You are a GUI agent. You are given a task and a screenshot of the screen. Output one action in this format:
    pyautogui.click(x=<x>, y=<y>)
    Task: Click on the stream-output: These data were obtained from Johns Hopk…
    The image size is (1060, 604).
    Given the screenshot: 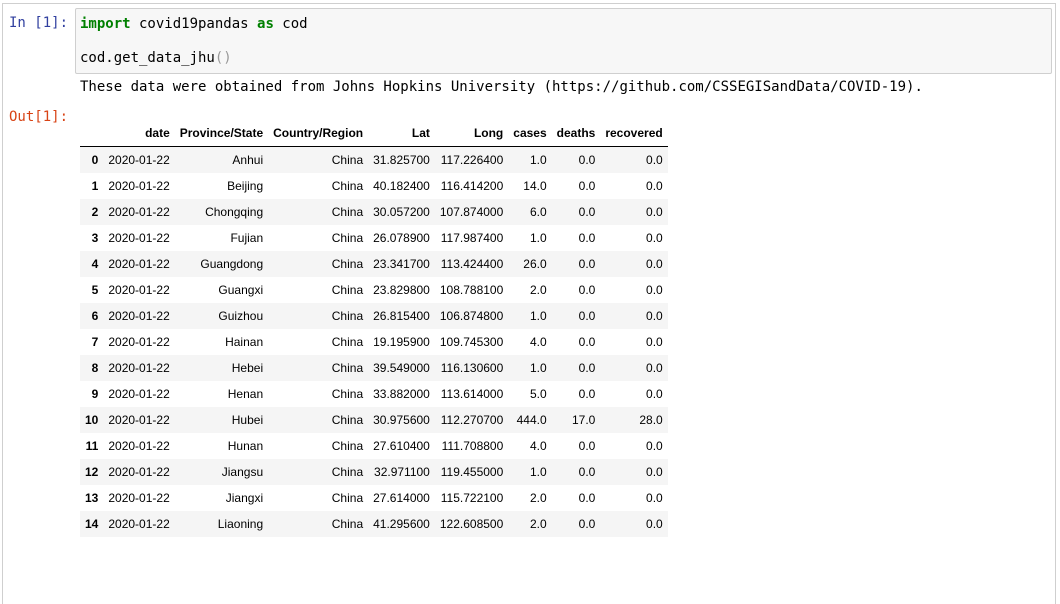 What is the action you would take?
    pyautogui.click(x=501, y=87)
    